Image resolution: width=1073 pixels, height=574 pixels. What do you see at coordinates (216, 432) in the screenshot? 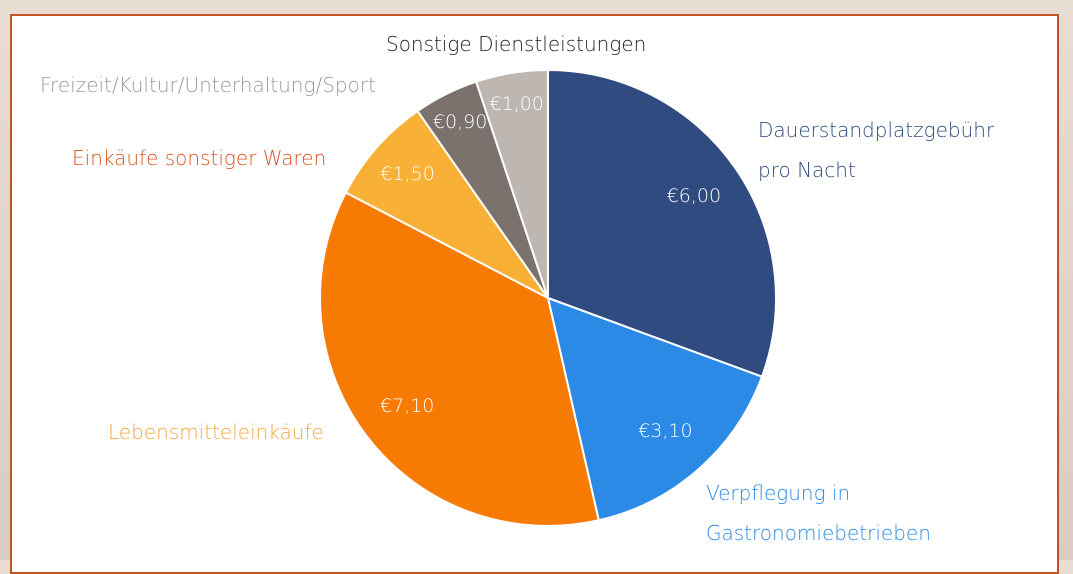
I see `category-label: Lebensmitteleinkäufe` at bounding box center [216, 432].